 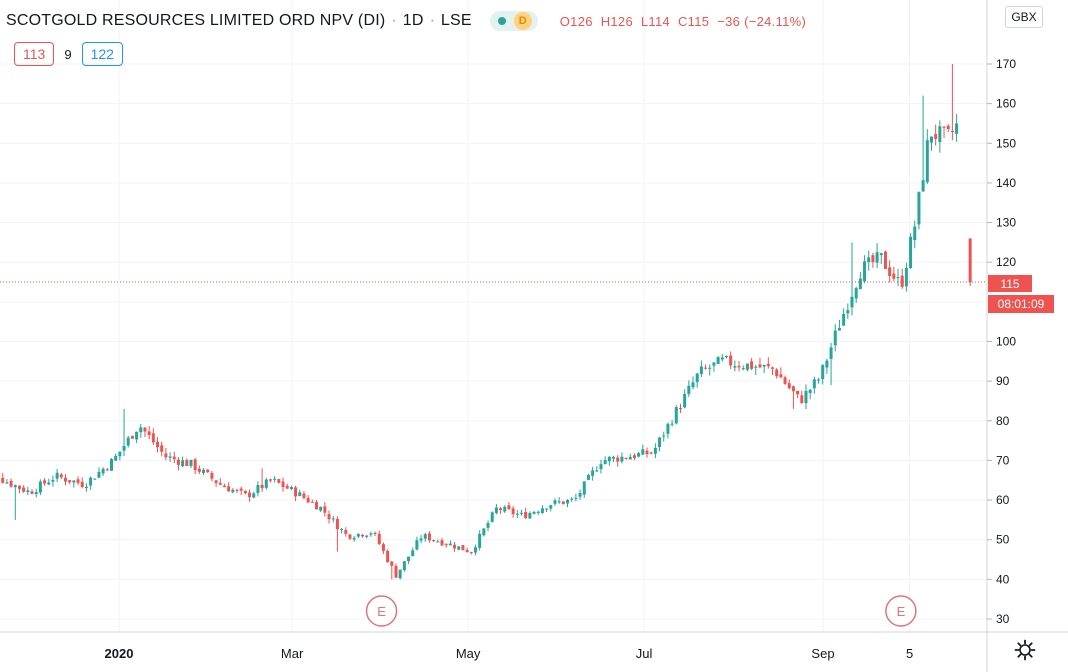 What do you see at coordinates (68, 54) in the screenshot?
I see `bid-ask-row: 113 9 122` at bounding box center [68, 54].